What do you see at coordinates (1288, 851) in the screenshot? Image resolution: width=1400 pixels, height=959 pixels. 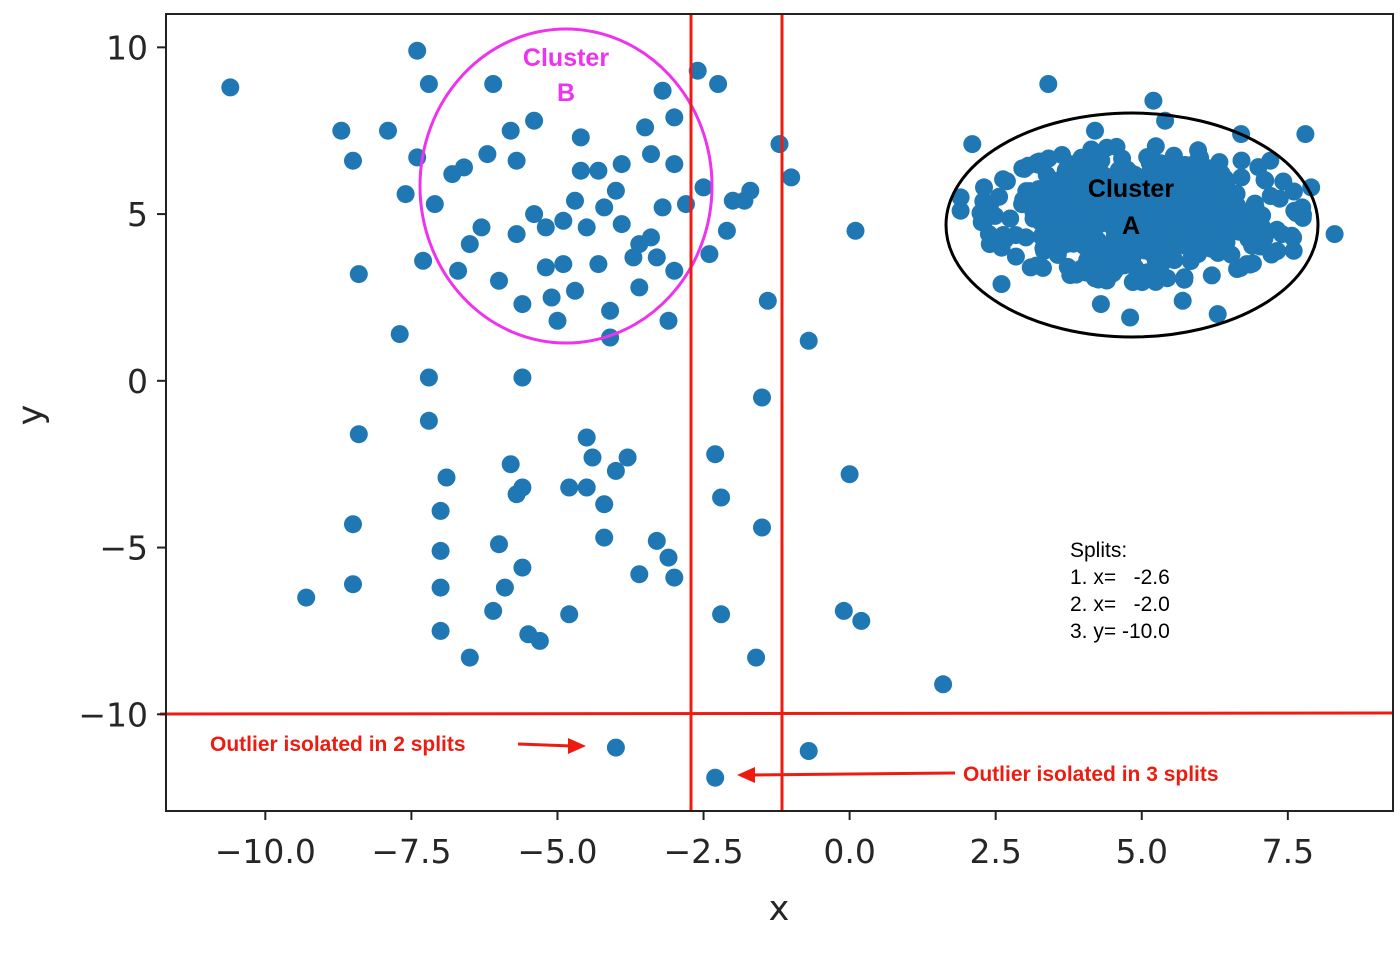 I see `x-tick-label: 7.5` at bounding box center [1288, 851].